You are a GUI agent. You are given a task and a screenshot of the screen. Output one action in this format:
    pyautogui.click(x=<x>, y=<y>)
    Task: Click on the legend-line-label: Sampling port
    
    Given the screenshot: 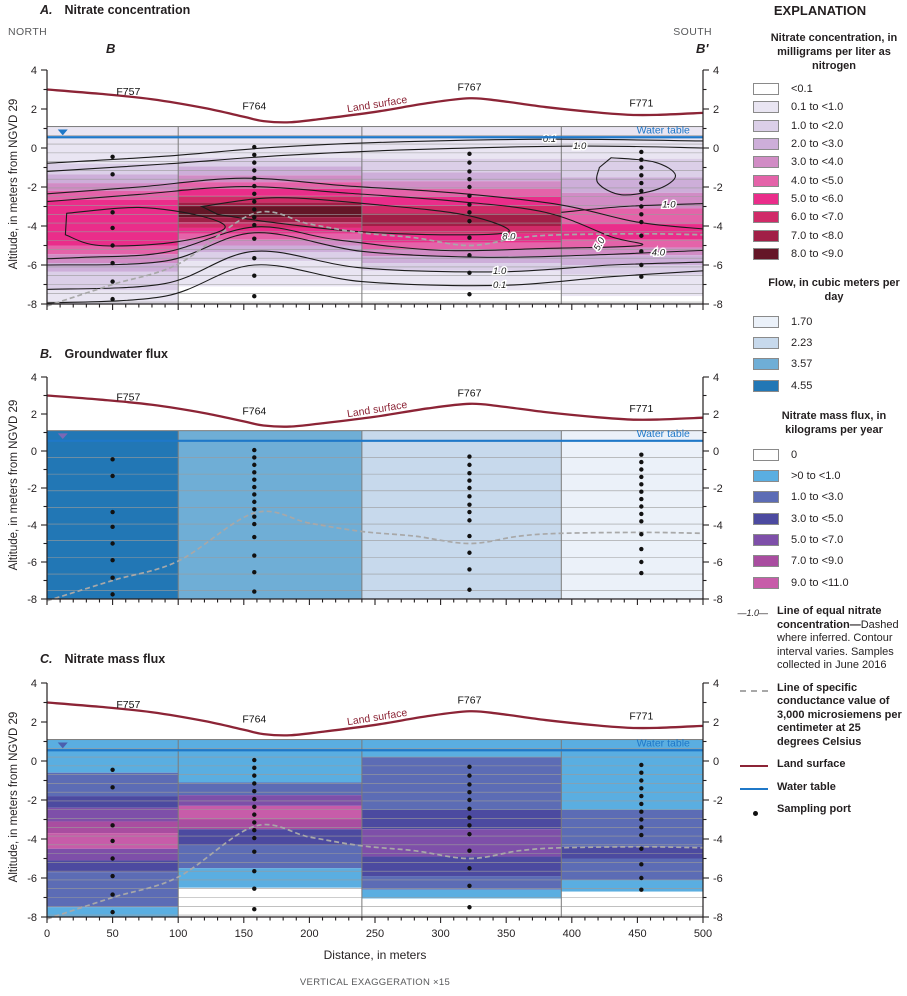 What is the action you would take?
    pyautogui.click(x=814, y=809)
    